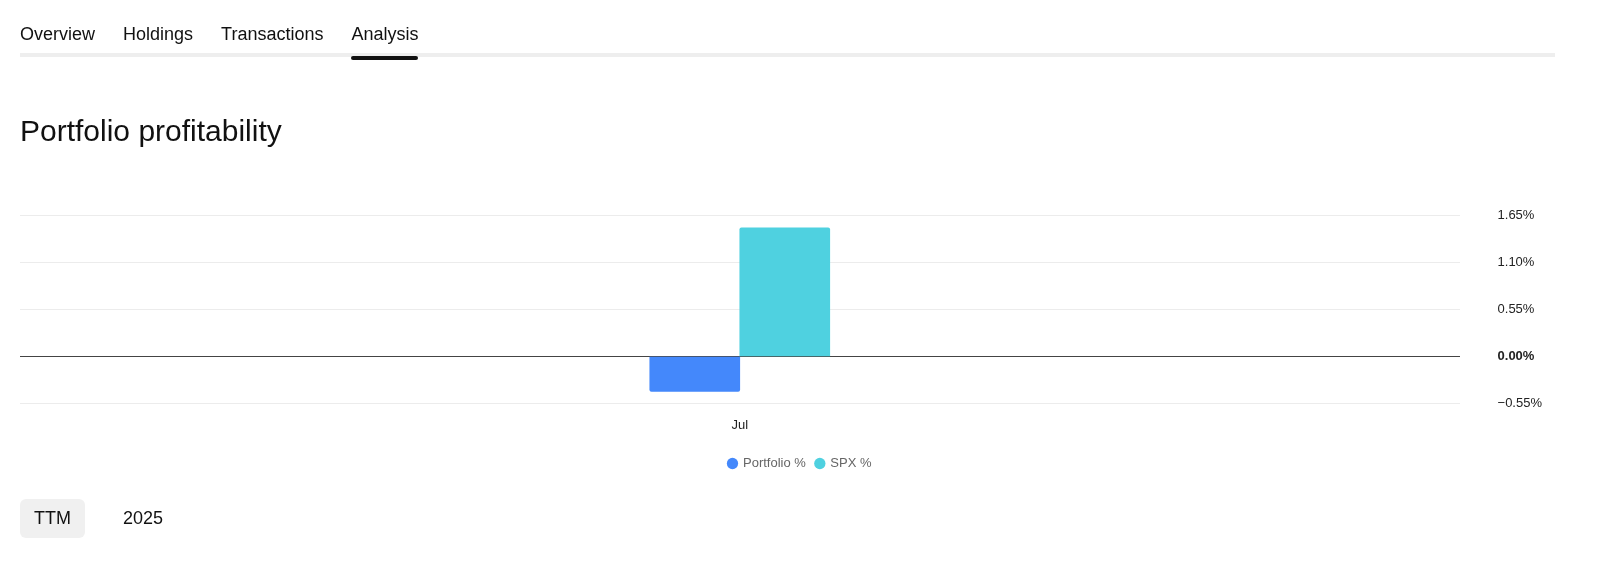 This screenshot has width=1600, height=566. Describe the element at coordinates (151, 131) in the screenshot. I see `chart-title: Portfolio profitability` at that location.